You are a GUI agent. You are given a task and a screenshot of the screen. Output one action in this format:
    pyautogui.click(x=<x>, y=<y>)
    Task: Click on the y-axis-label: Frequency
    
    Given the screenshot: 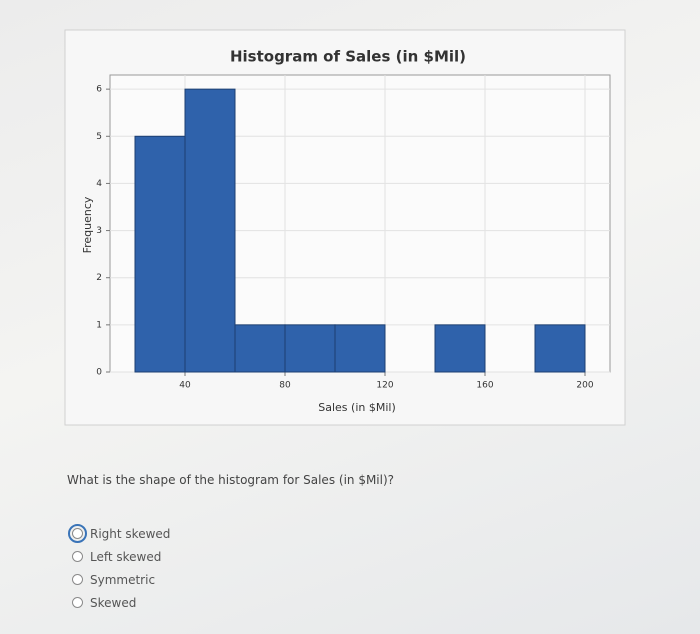 What is the action you would take?
    pyautogui.click(x=87, y=224)
    